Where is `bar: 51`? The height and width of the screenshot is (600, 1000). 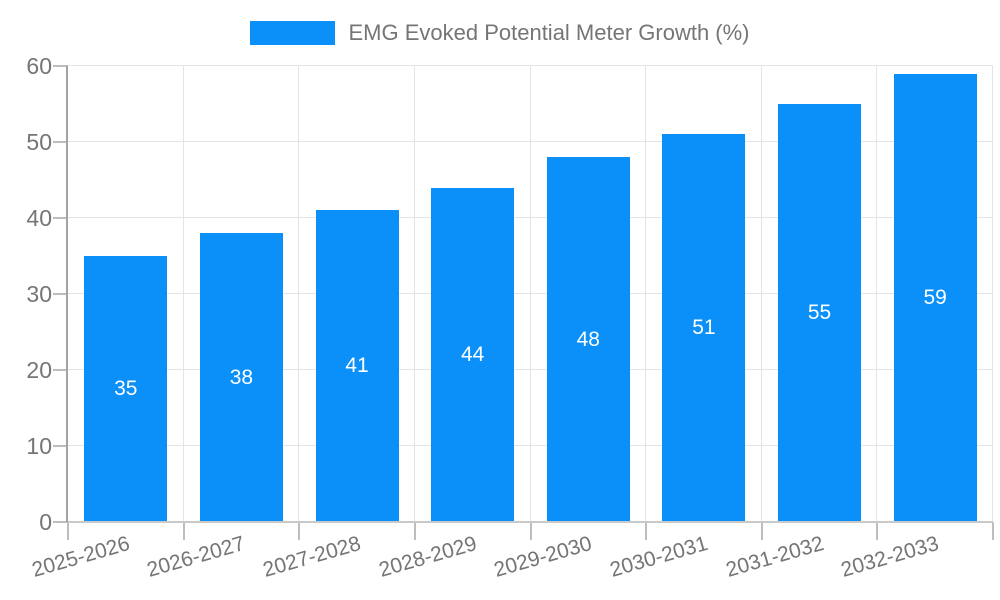 bar: 51 is located at coordinates (704, 328).